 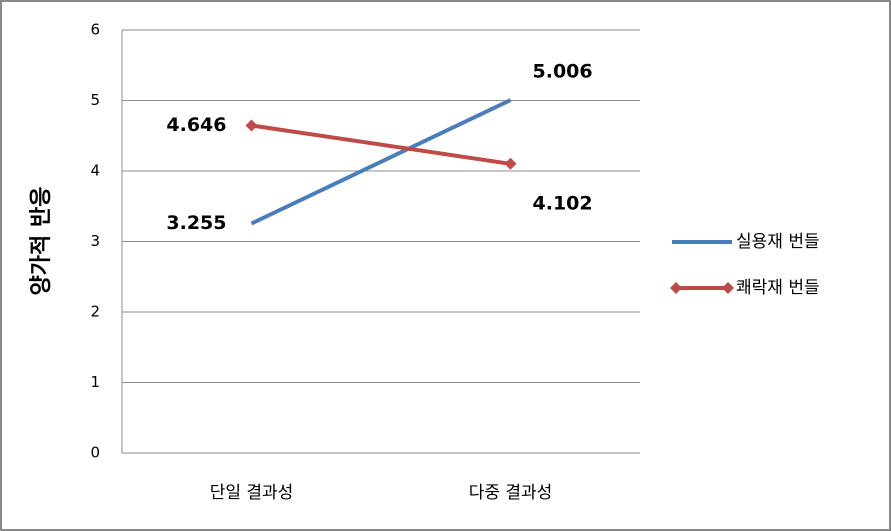 What do you see at coordinates (95, 382) in the screenshot?
I see `y-tick-label: 1` at bounding box center [95, 382].